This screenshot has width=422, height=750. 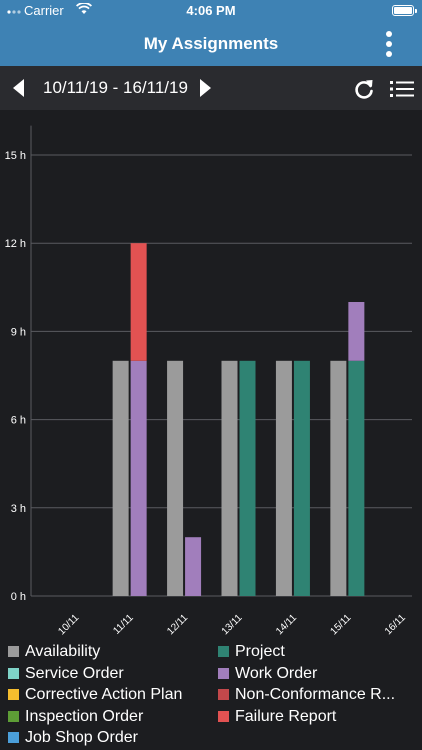 I want to click on refresh-button, so click(x=364, y=89).